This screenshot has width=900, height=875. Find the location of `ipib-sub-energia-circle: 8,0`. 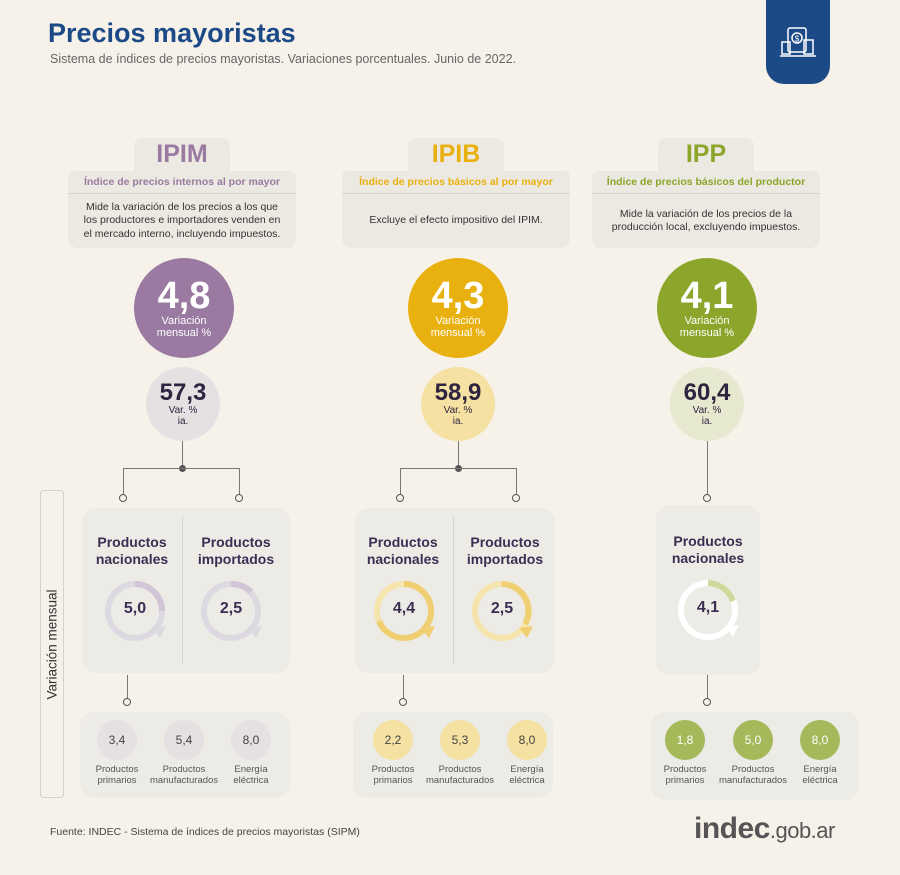

ipib-sub-energia-circle: 8,0 is located at coordinates (527, 740).